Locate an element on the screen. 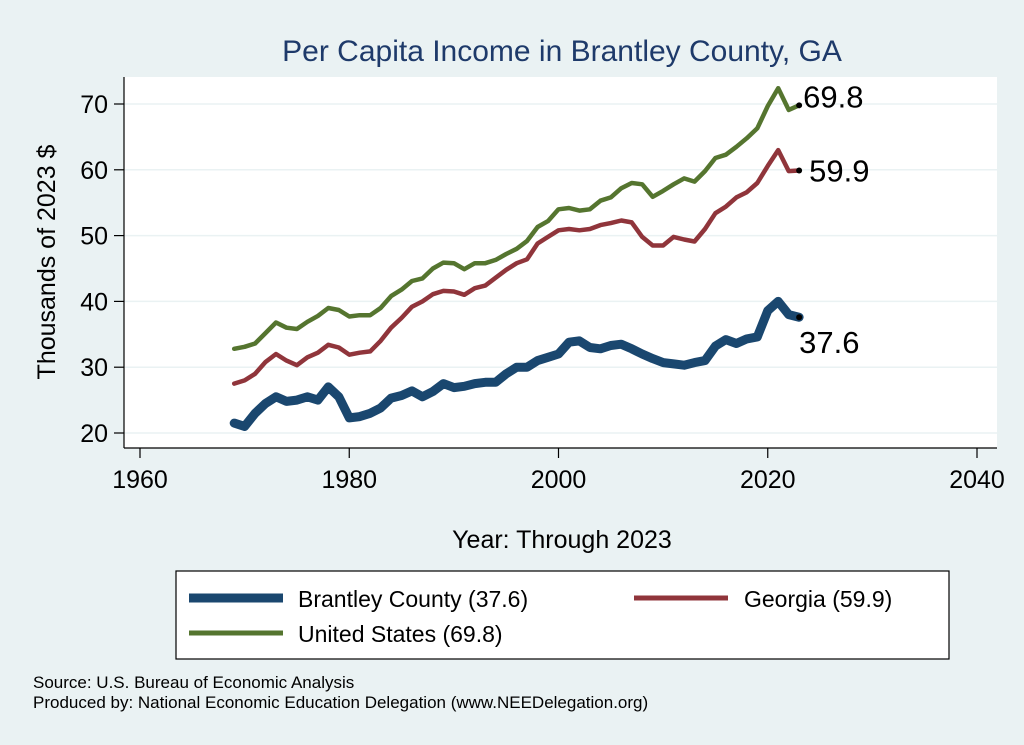  source-note: Source: U.S. Bureau of Economic Analysis is located at coordinates (193, 682).